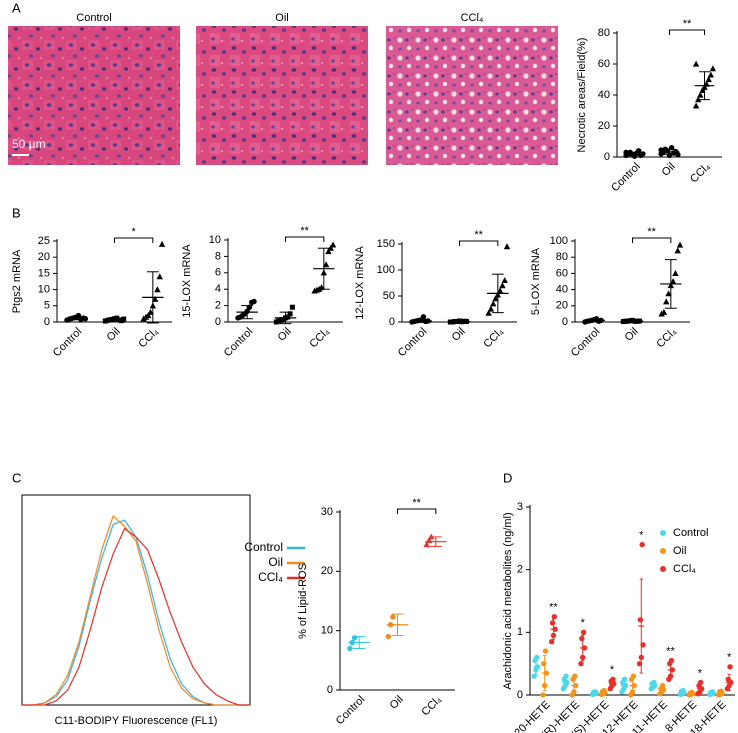 The height and width of the screenshot is (733, 738). What do you see at coordinates (44, 273) in the screenshot?
I see `y-tick-label: 15` at bounding box center [44, 273].